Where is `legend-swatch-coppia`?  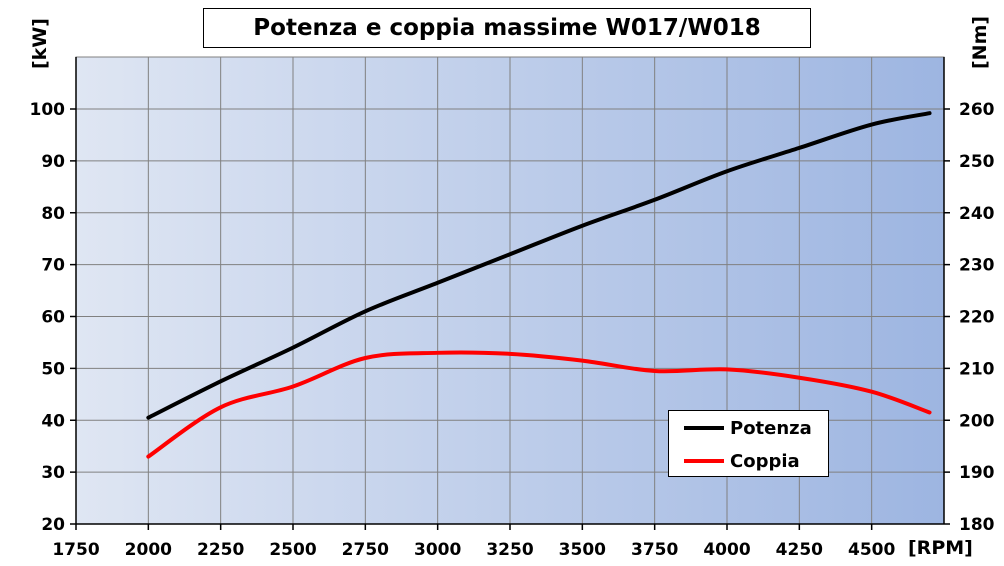 legend-swatch-coppia is located at coordinates (704, 461).